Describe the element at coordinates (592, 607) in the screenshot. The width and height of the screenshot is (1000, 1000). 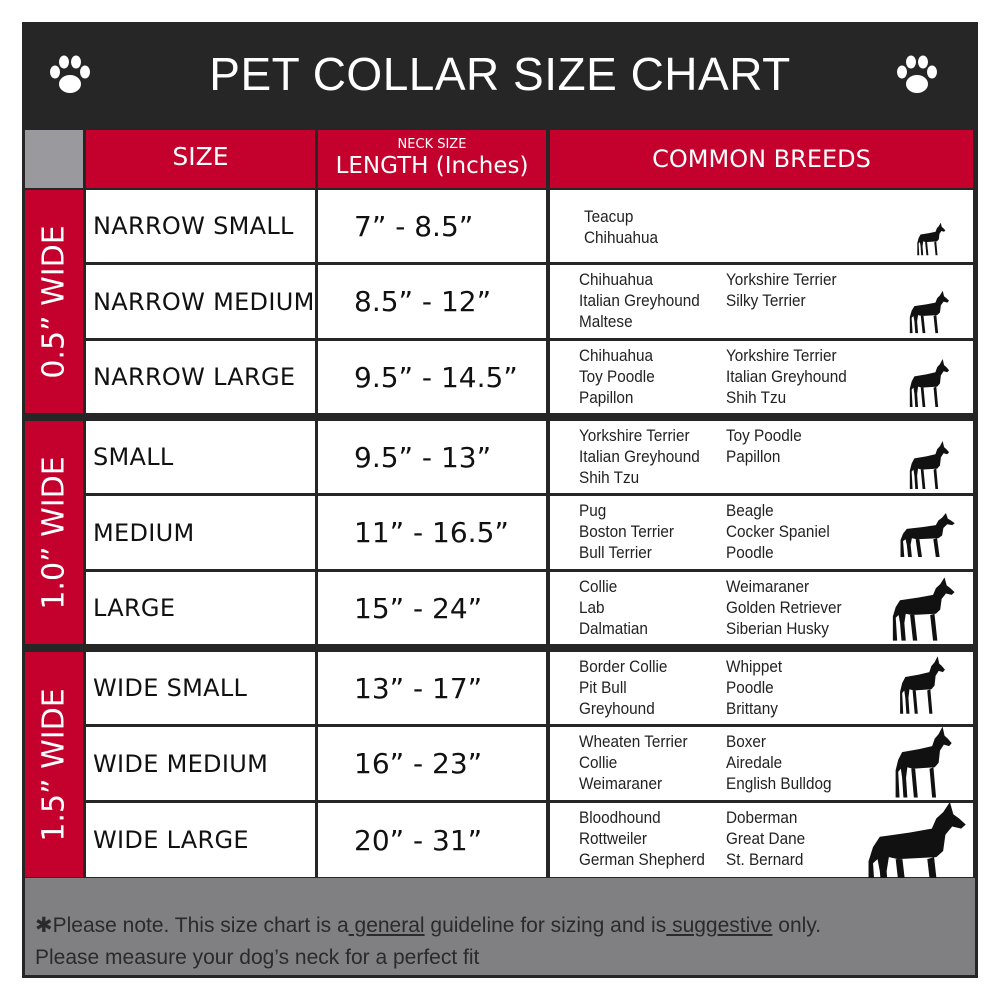
I see `breed-name: Lab` at that location.